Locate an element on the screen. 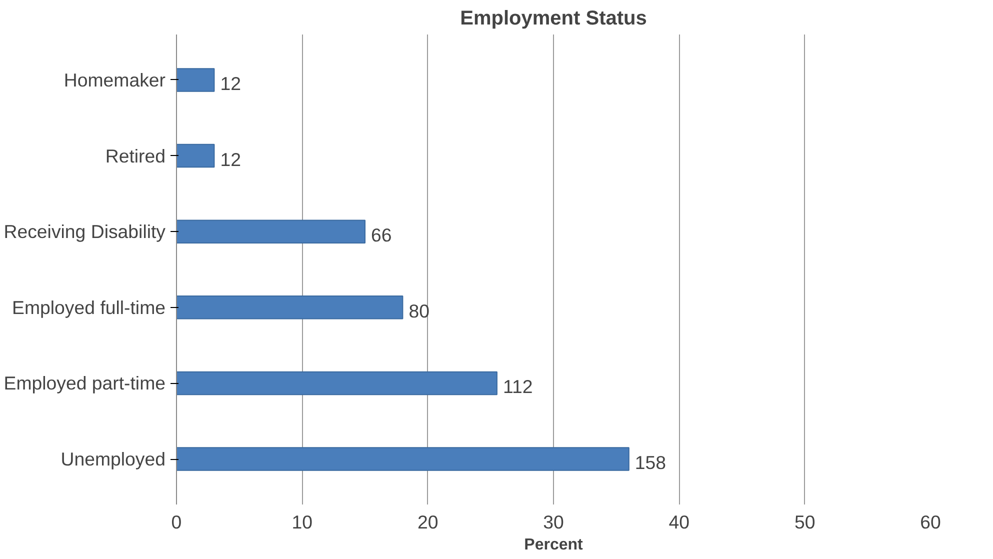  y-tick-label: Employed part-time is located at coordinates (85, 383).